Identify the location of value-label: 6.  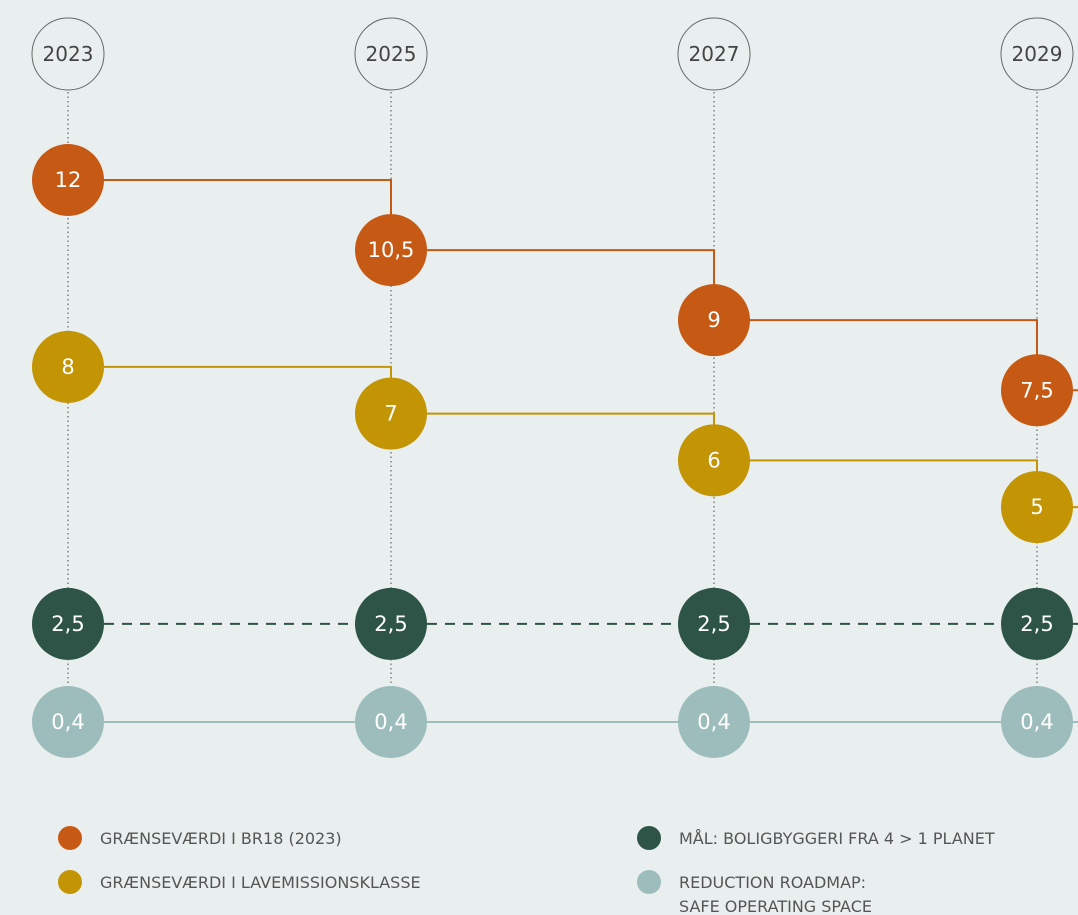
(713, 460).